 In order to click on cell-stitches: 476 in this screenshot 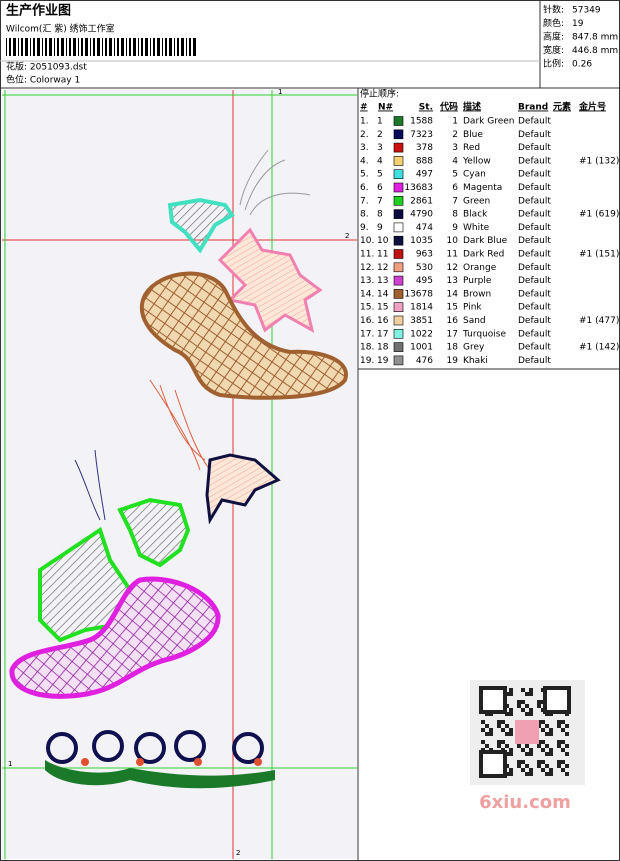, I will do `click(424, 361)`.